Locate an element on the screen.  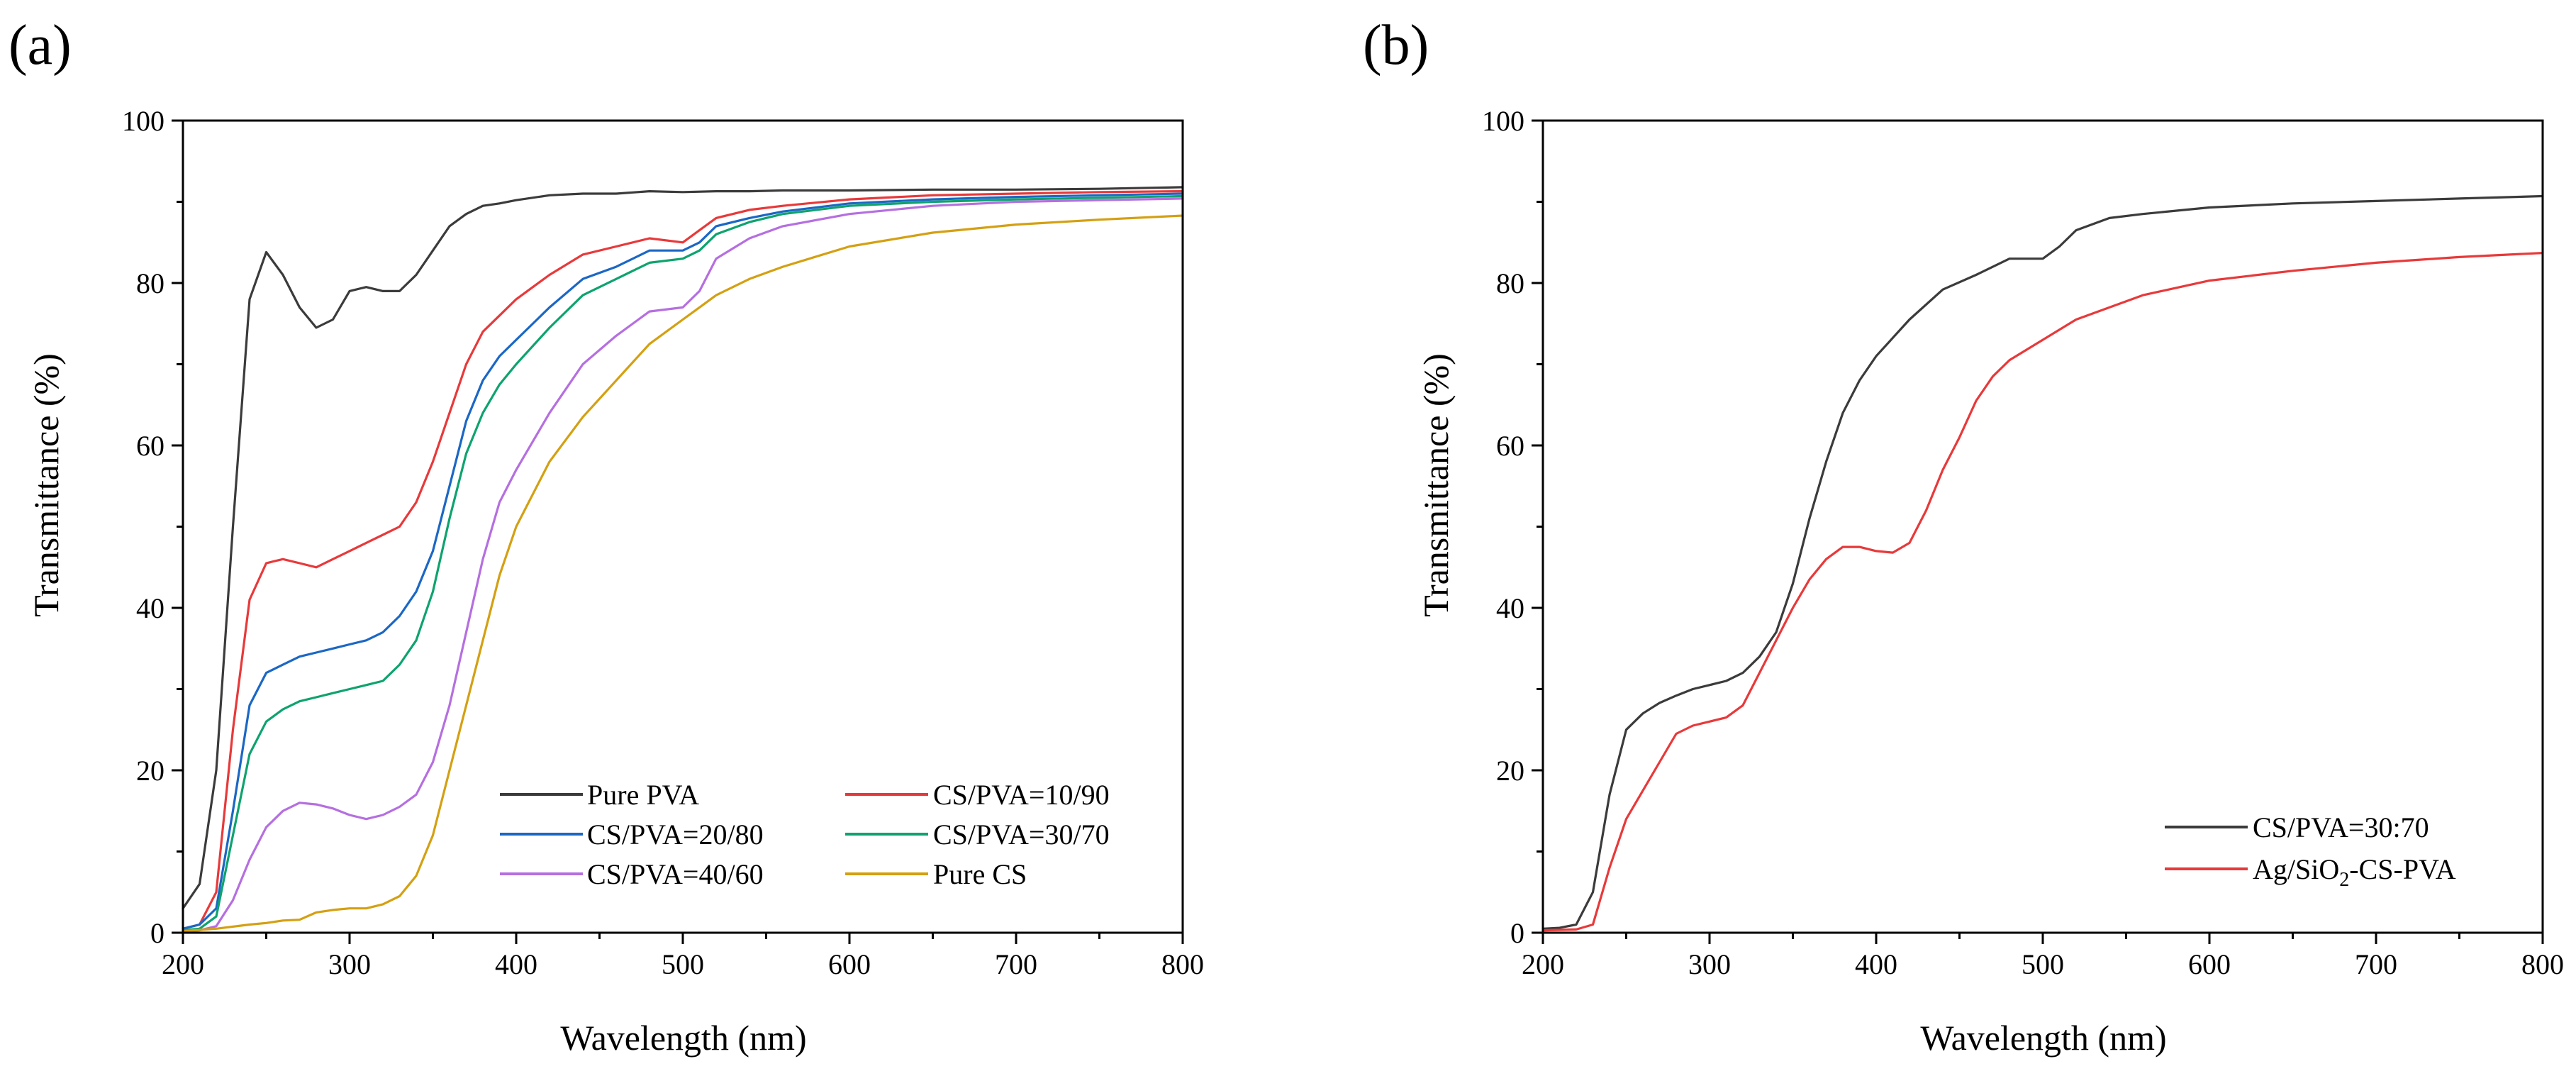
x-ticks-a: 200 300 400 500 600 700 800 is located at coordinates (683, 956).